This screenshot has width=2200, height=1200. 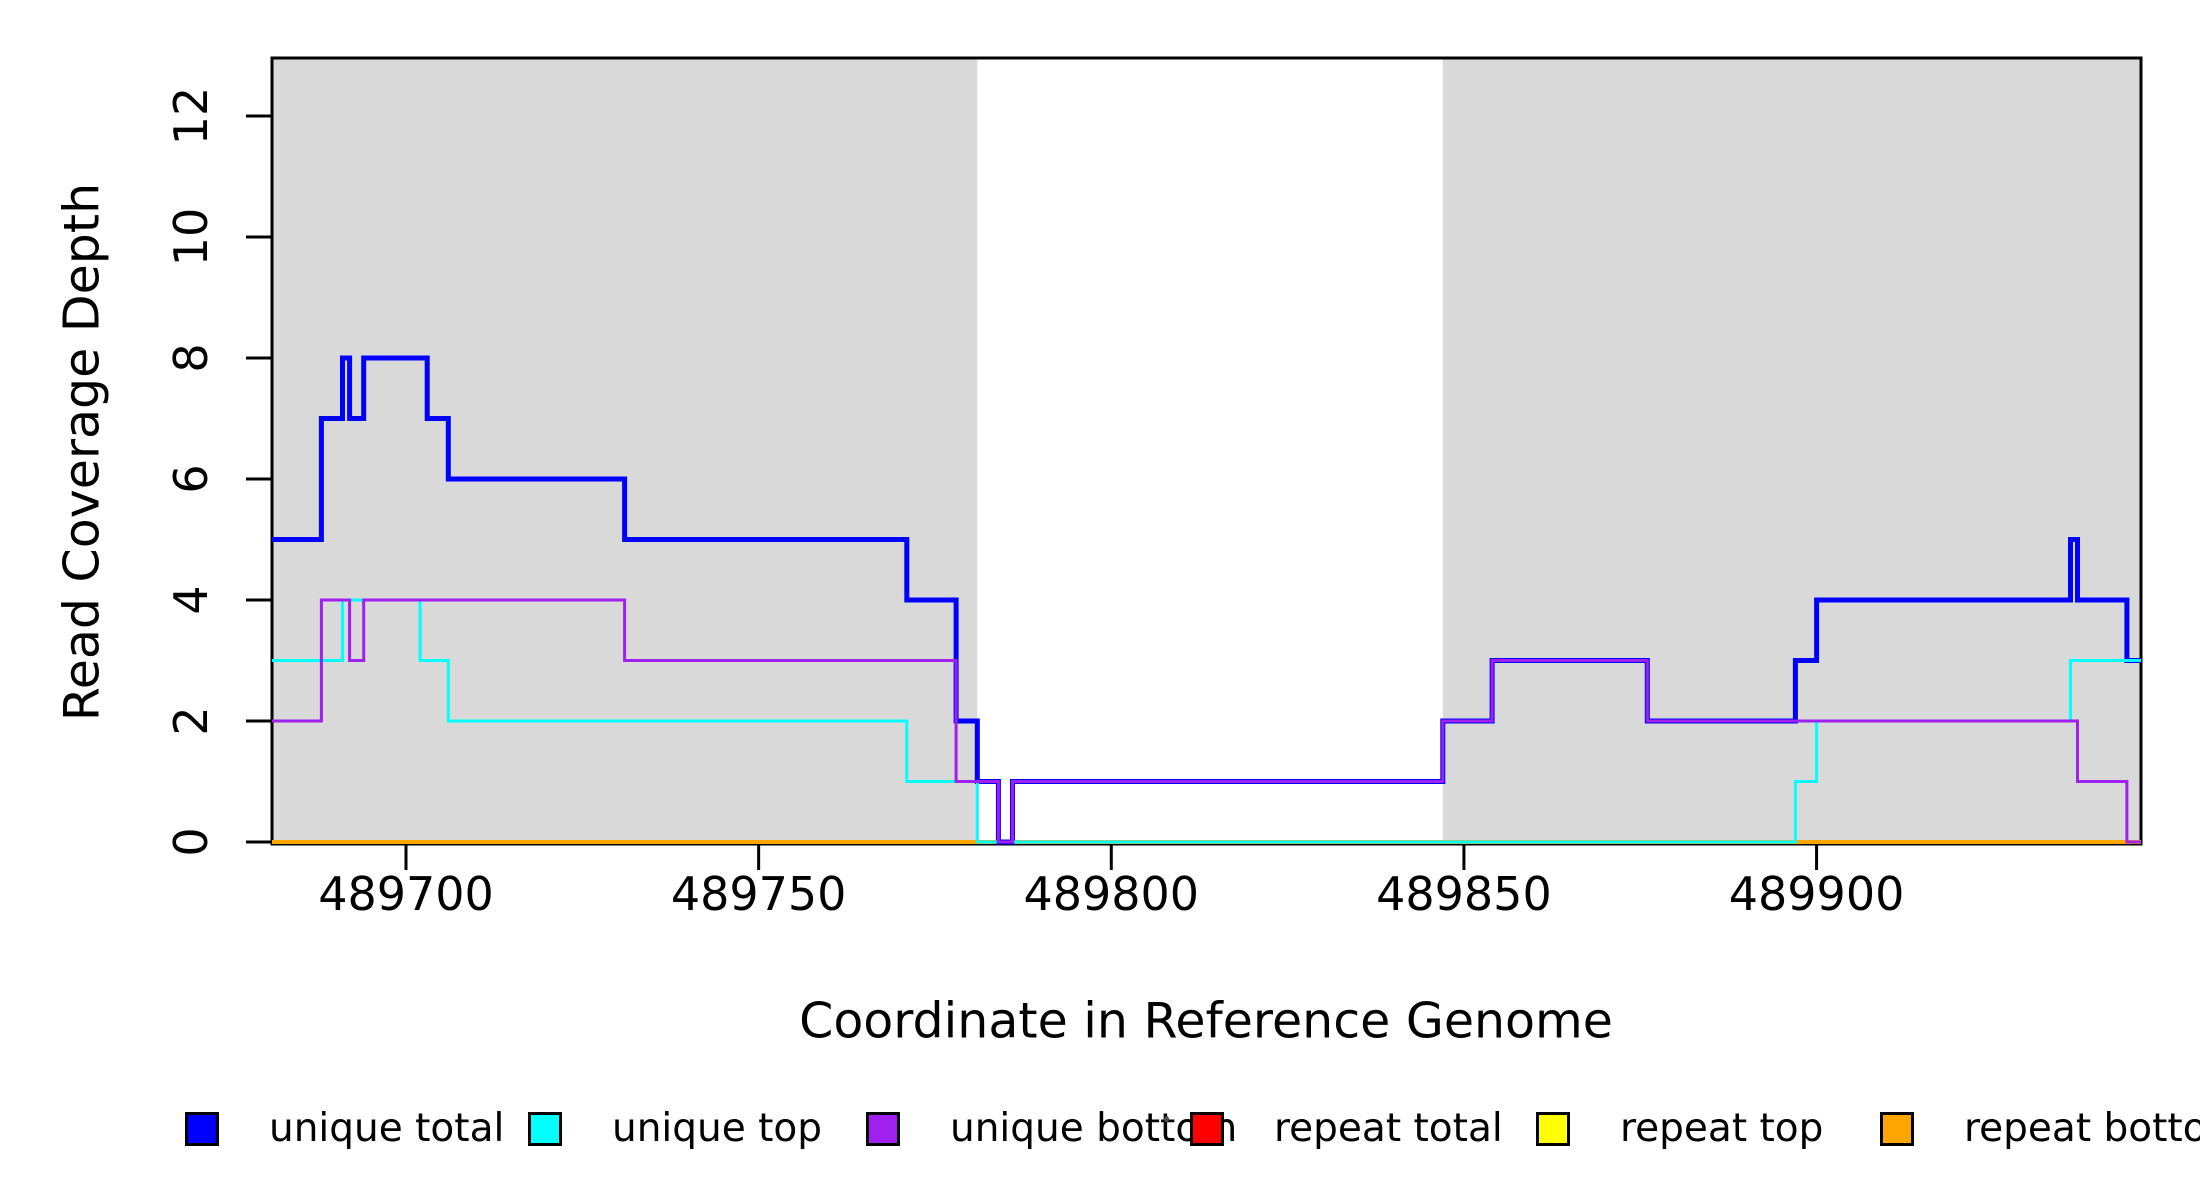 I want to click on x-tick-label: 489800, so click(x=1111, y=894).